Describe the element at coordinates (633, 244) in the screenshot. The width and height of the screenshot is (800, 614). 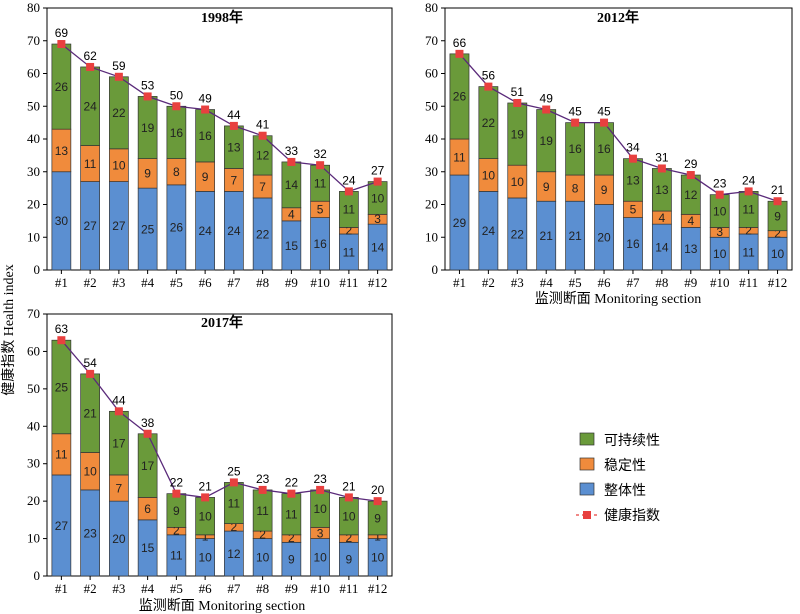
I see `bar-integrity-label: 16` at that location.